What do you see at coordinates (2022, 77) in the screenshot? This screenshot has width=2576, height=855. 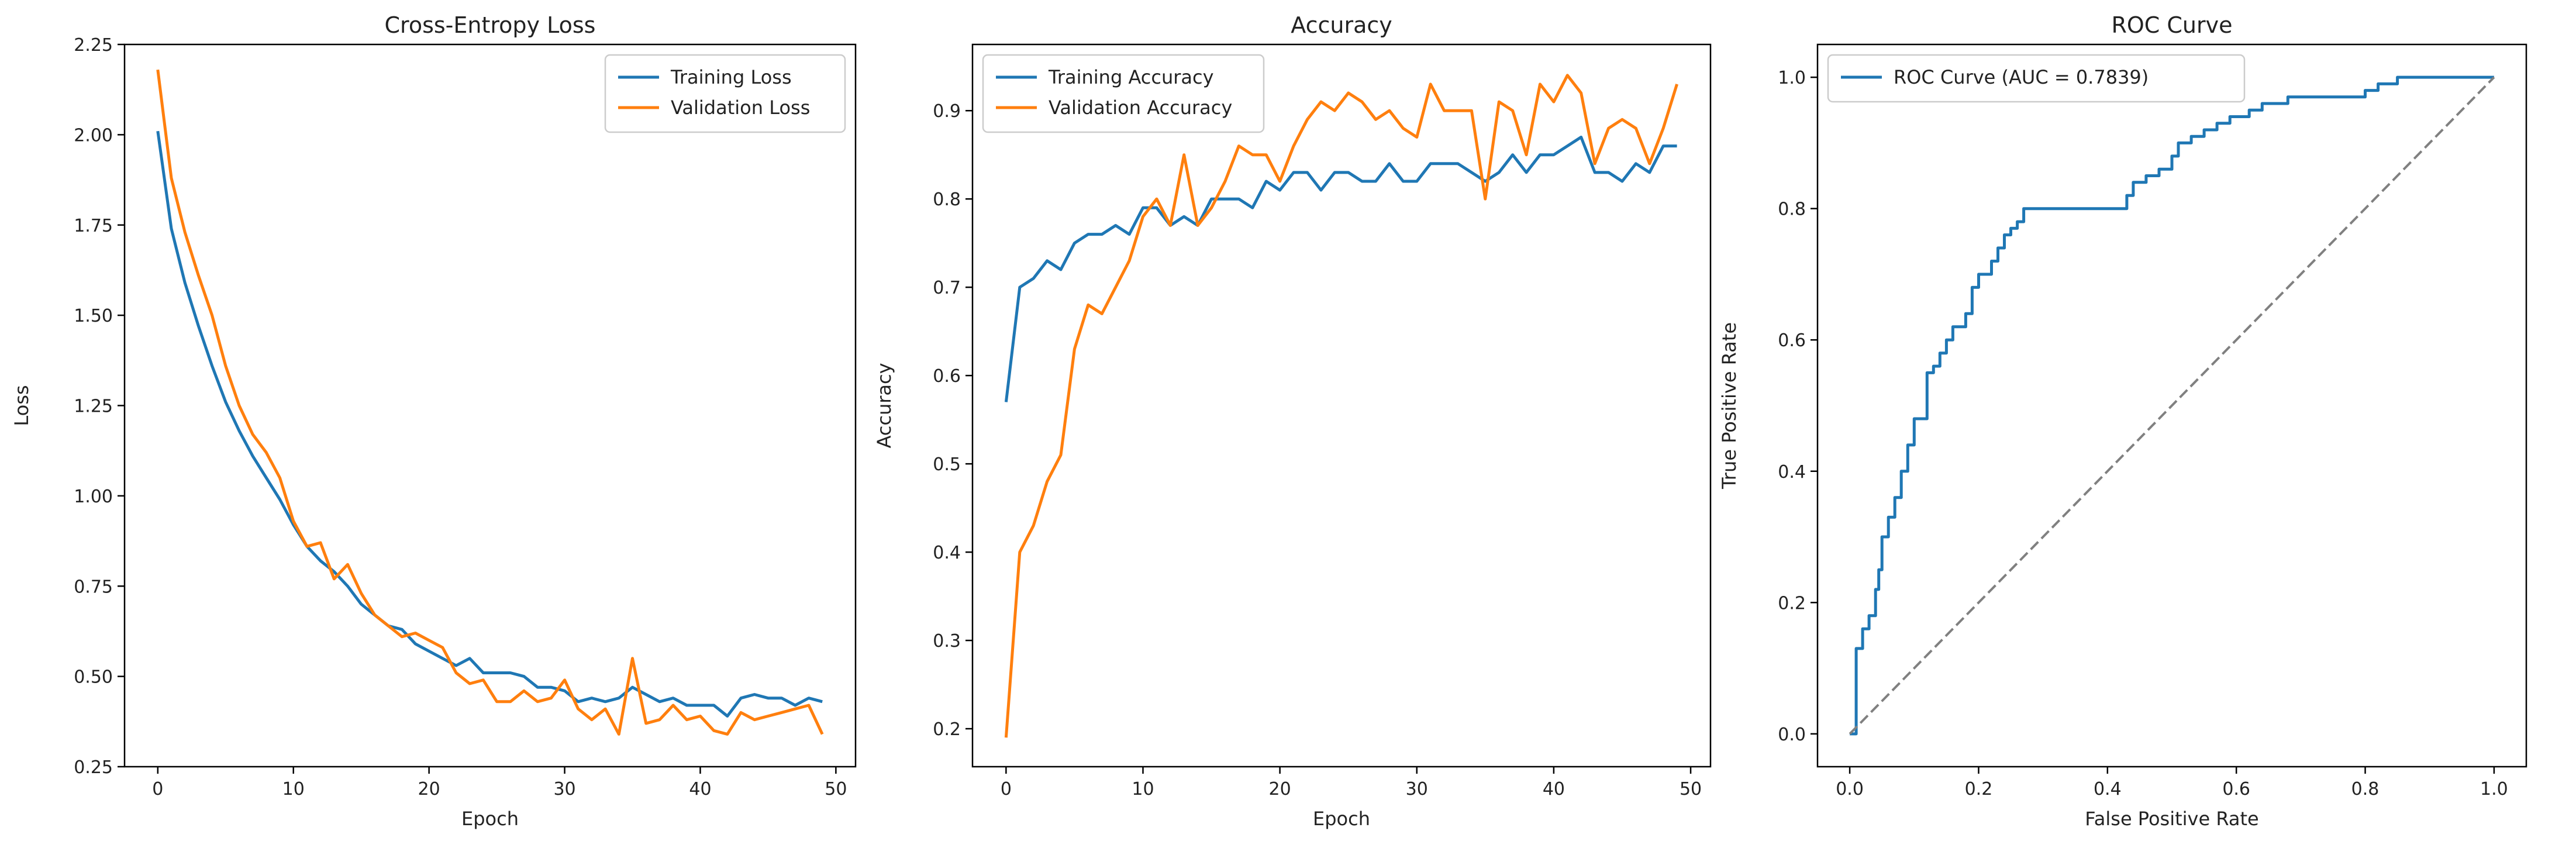 I see `legend-label: ROC Curve (AUC = 0.7839)` at bounding box center [2022, 77].